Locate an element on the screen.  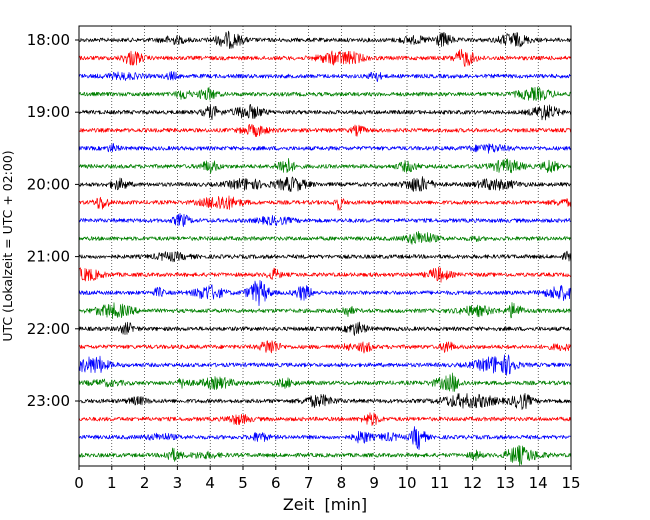
x-axis-label: Zeit [min] is located at coordinates (325, 504).